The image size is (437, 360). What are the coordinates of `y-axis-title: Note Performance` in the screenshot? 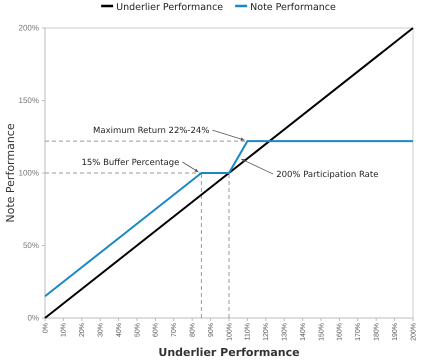 It's located at (10, 173).